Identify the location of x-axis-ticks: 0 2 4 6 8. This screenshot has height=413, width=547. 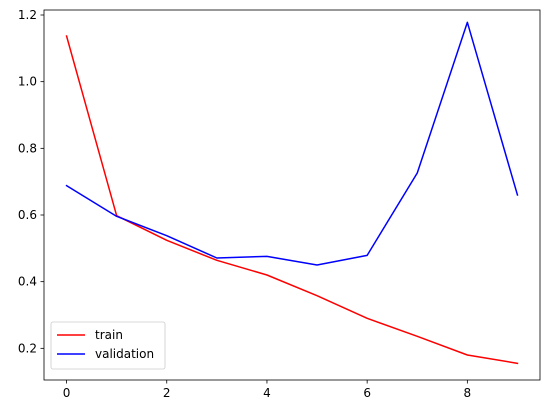
(267, 390).